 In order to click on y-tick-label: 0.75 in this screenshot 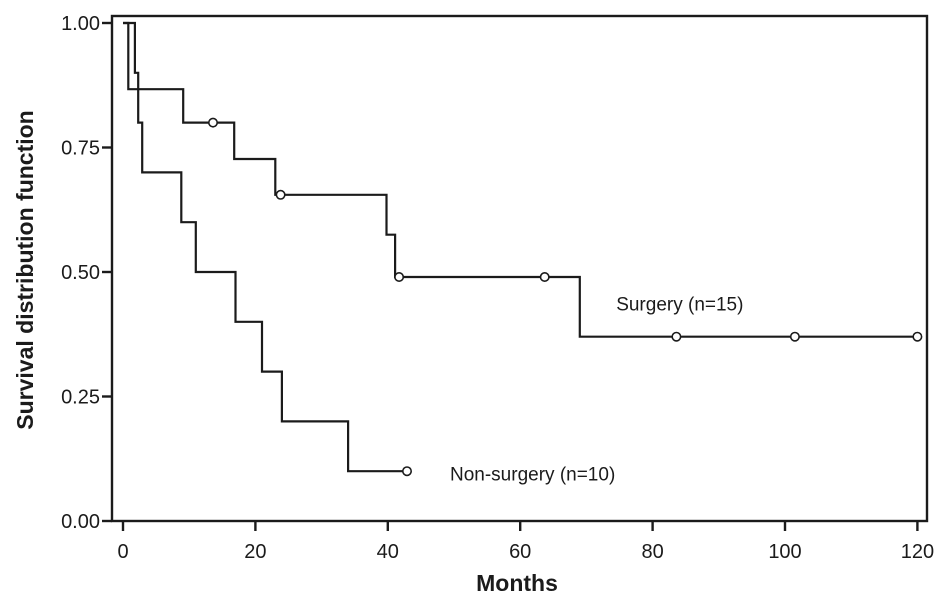, I will do `click(80, 149)`.